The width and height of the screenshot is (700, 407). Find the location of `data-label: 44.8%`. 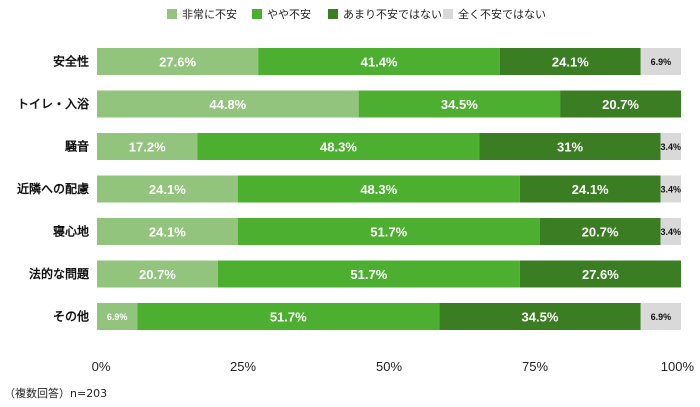

data-label: 44.8% is located at coordinates (227, 104).